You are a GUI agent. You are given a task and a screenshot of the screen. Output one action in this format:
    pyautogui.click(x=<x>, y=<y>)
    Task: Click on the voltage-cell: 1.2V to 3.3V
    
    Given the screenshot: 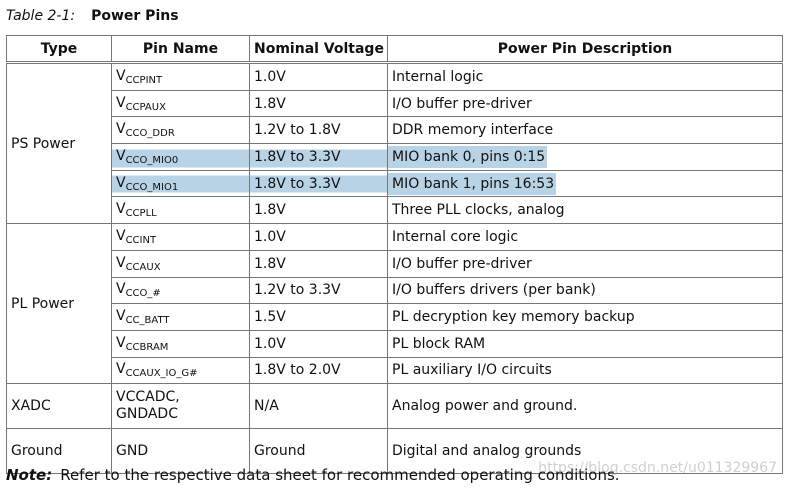 What is the action you would take?
    pyautogui.click(x=318, y=290)
    